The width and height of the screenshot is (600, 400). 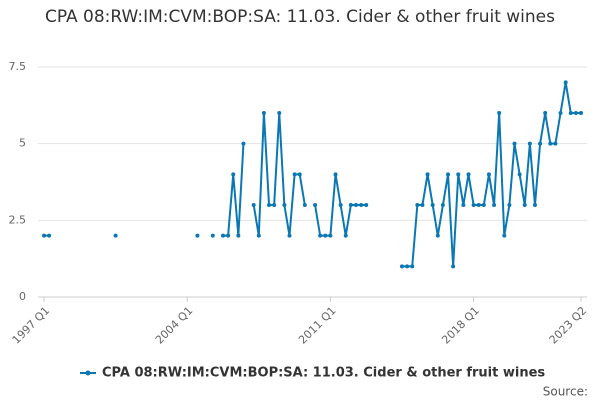 I want to click on source: Source:, so click(x=565, y=392).